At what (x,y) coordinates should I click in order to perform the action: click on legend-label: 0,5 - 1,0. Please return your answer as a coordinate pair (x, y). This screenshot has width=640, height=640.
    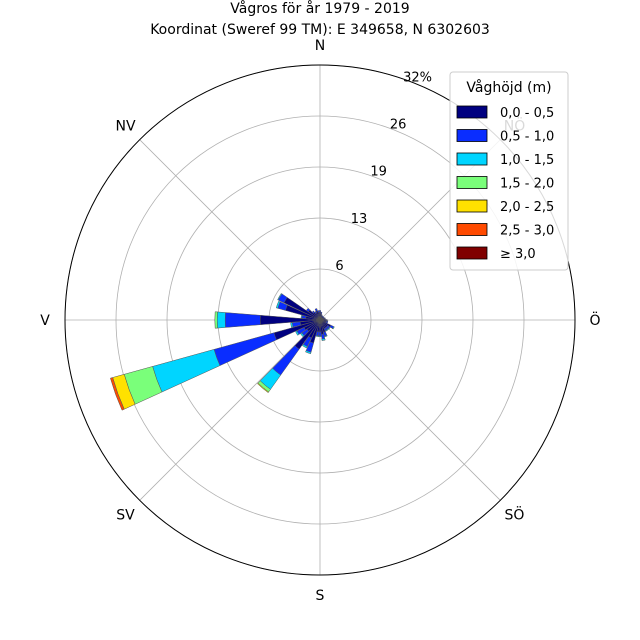
    Looking at the image, I should click on (527, 137).